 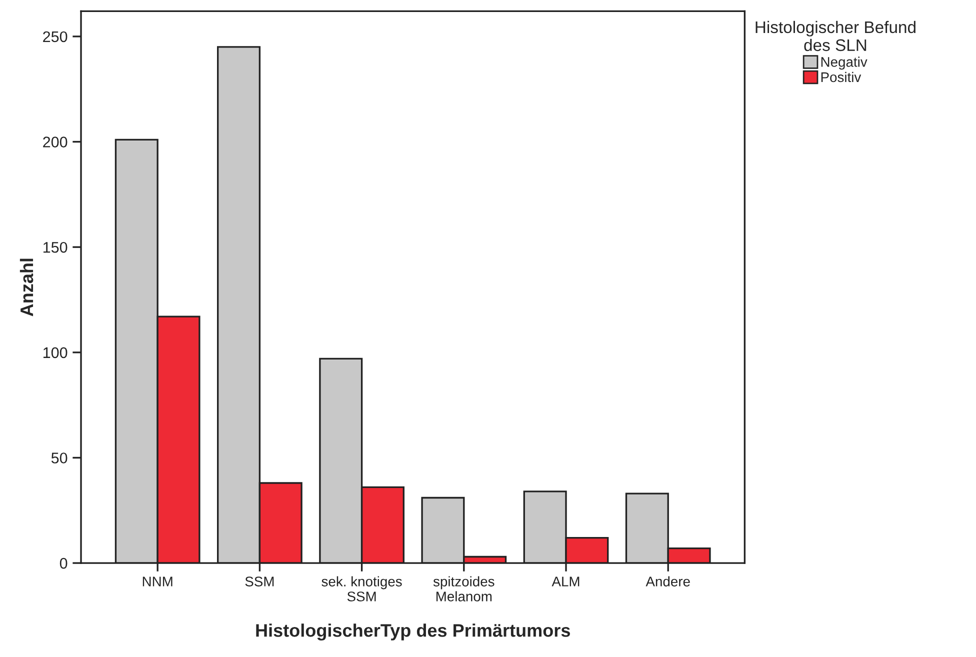 What do you see at coordinates (362, 589) in the screenshot?
I see `x-tick-label: sek. knotiges SSM` at bounding box center [362, 589].